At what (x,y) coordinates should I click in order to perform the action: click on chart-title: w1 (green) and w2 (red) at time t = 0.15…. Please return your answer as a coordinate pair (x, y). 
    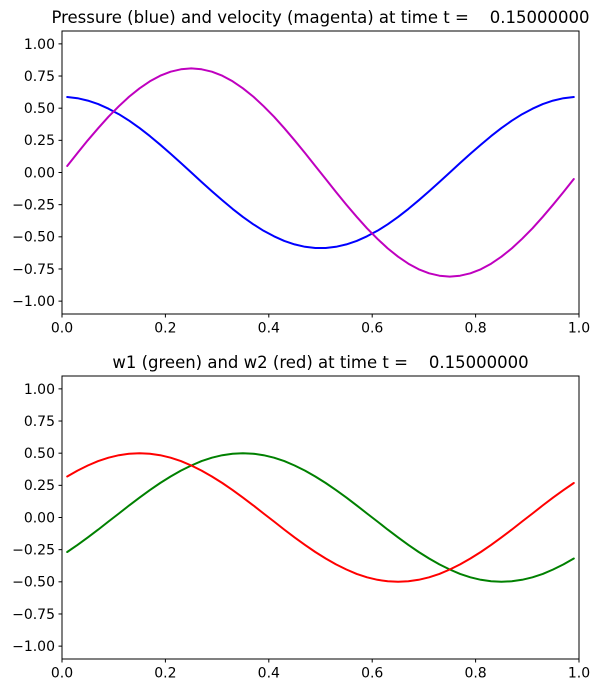
    Looking at the image, I should click on (320, 362).